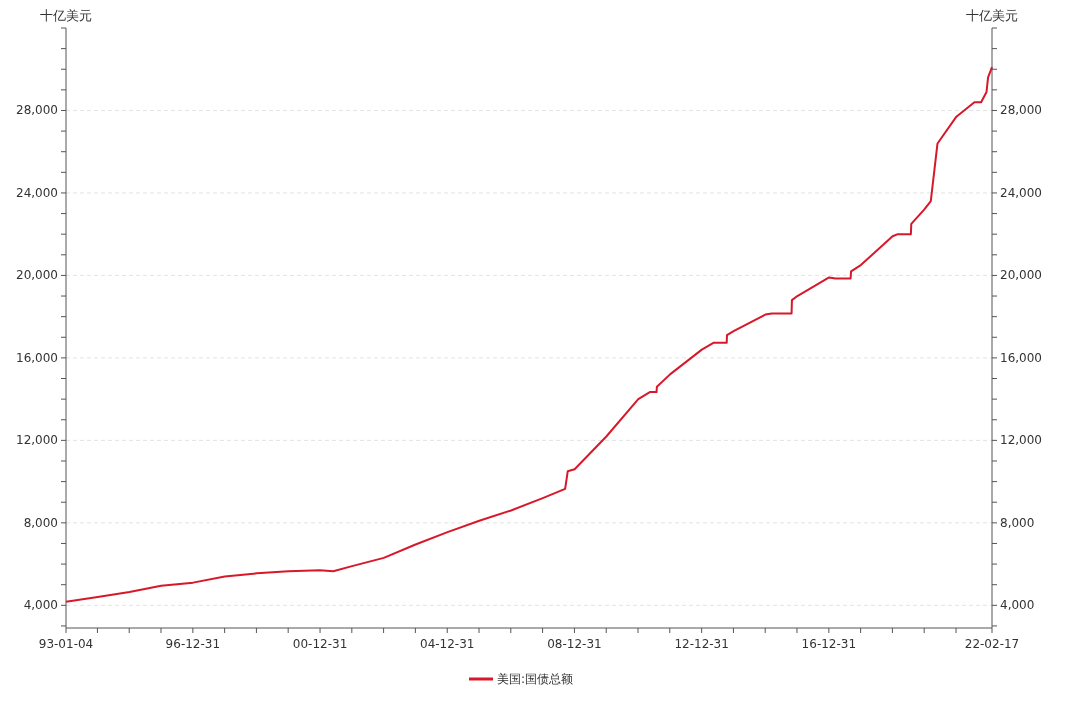 The height and width of the screenshot is (712, 1067). What do you see at coordinates (574, 644) in the screenshot?
I see `x-tick-label: 08-12-31` at bounding box center [574, 644].